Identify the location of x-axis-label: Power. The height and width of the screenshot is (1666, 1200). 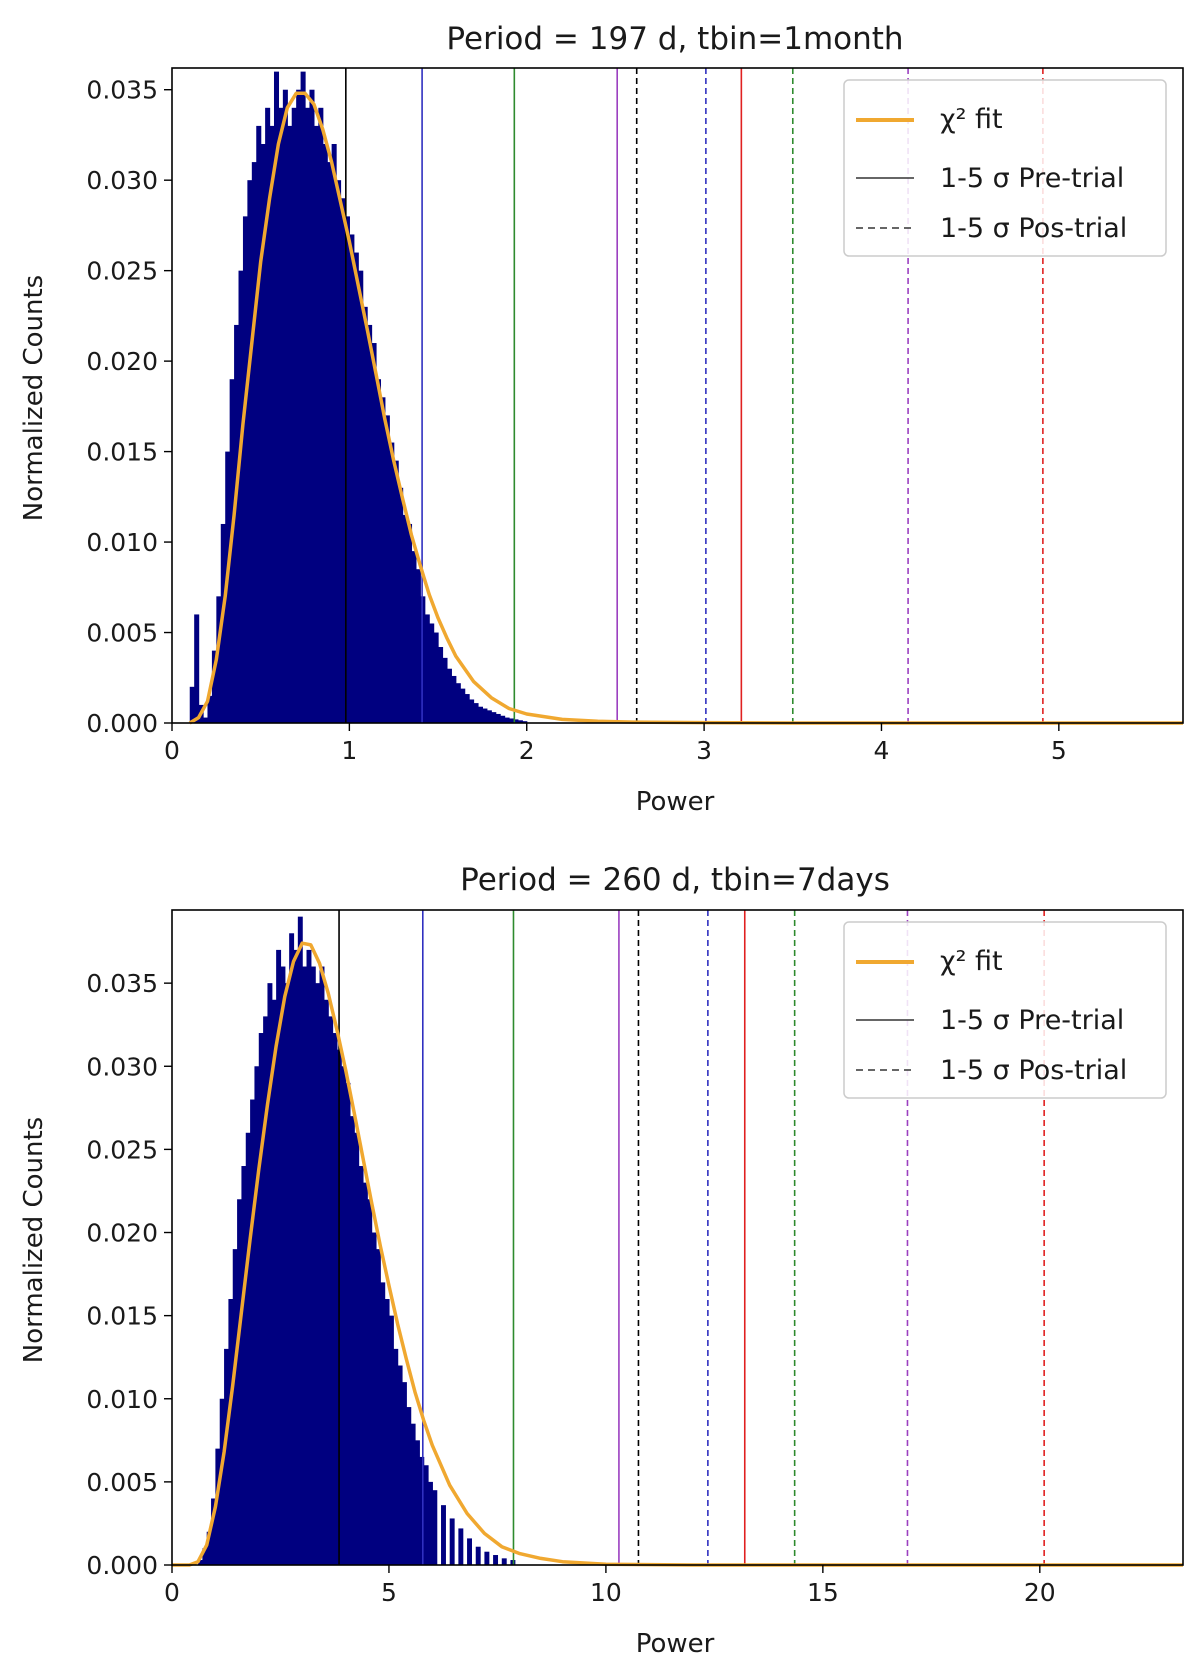
(675, 1644).